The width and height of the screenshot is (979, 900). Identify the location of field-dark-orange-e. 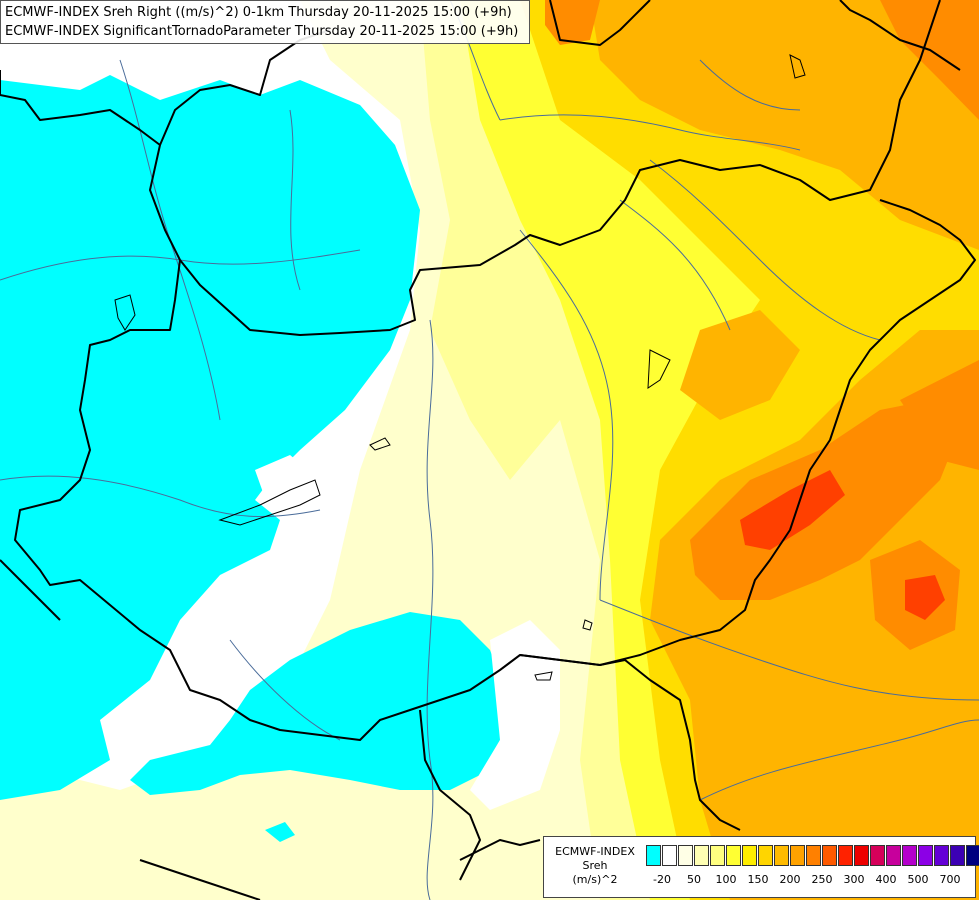
(939, 415).